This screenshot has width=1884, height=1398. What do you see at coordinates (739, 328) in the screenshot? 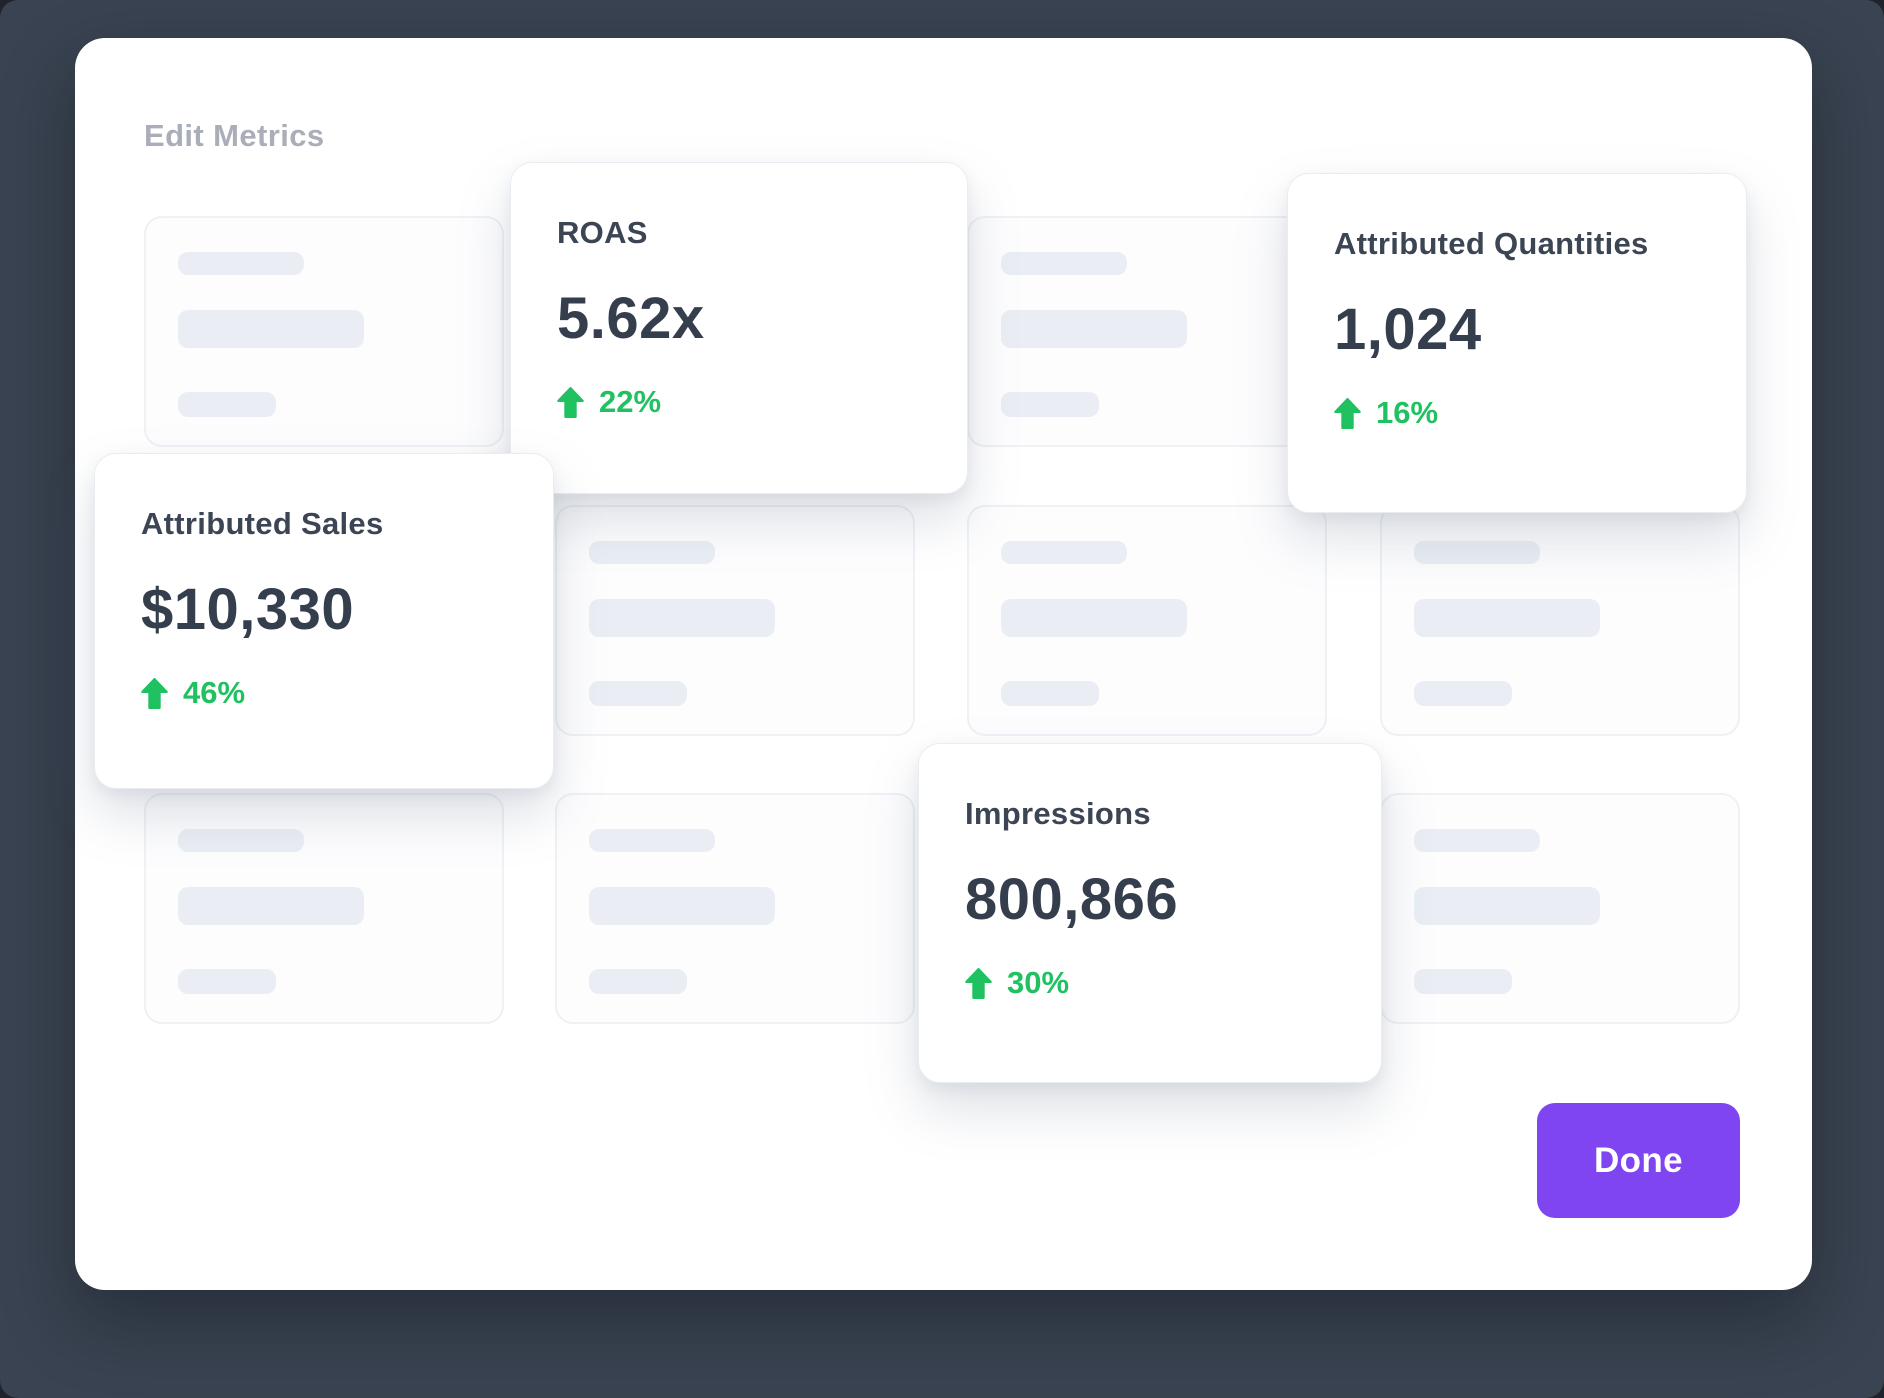
I see `metric-card-roas: ROAS 5.62x 22%` at bounding box center [739, 328].